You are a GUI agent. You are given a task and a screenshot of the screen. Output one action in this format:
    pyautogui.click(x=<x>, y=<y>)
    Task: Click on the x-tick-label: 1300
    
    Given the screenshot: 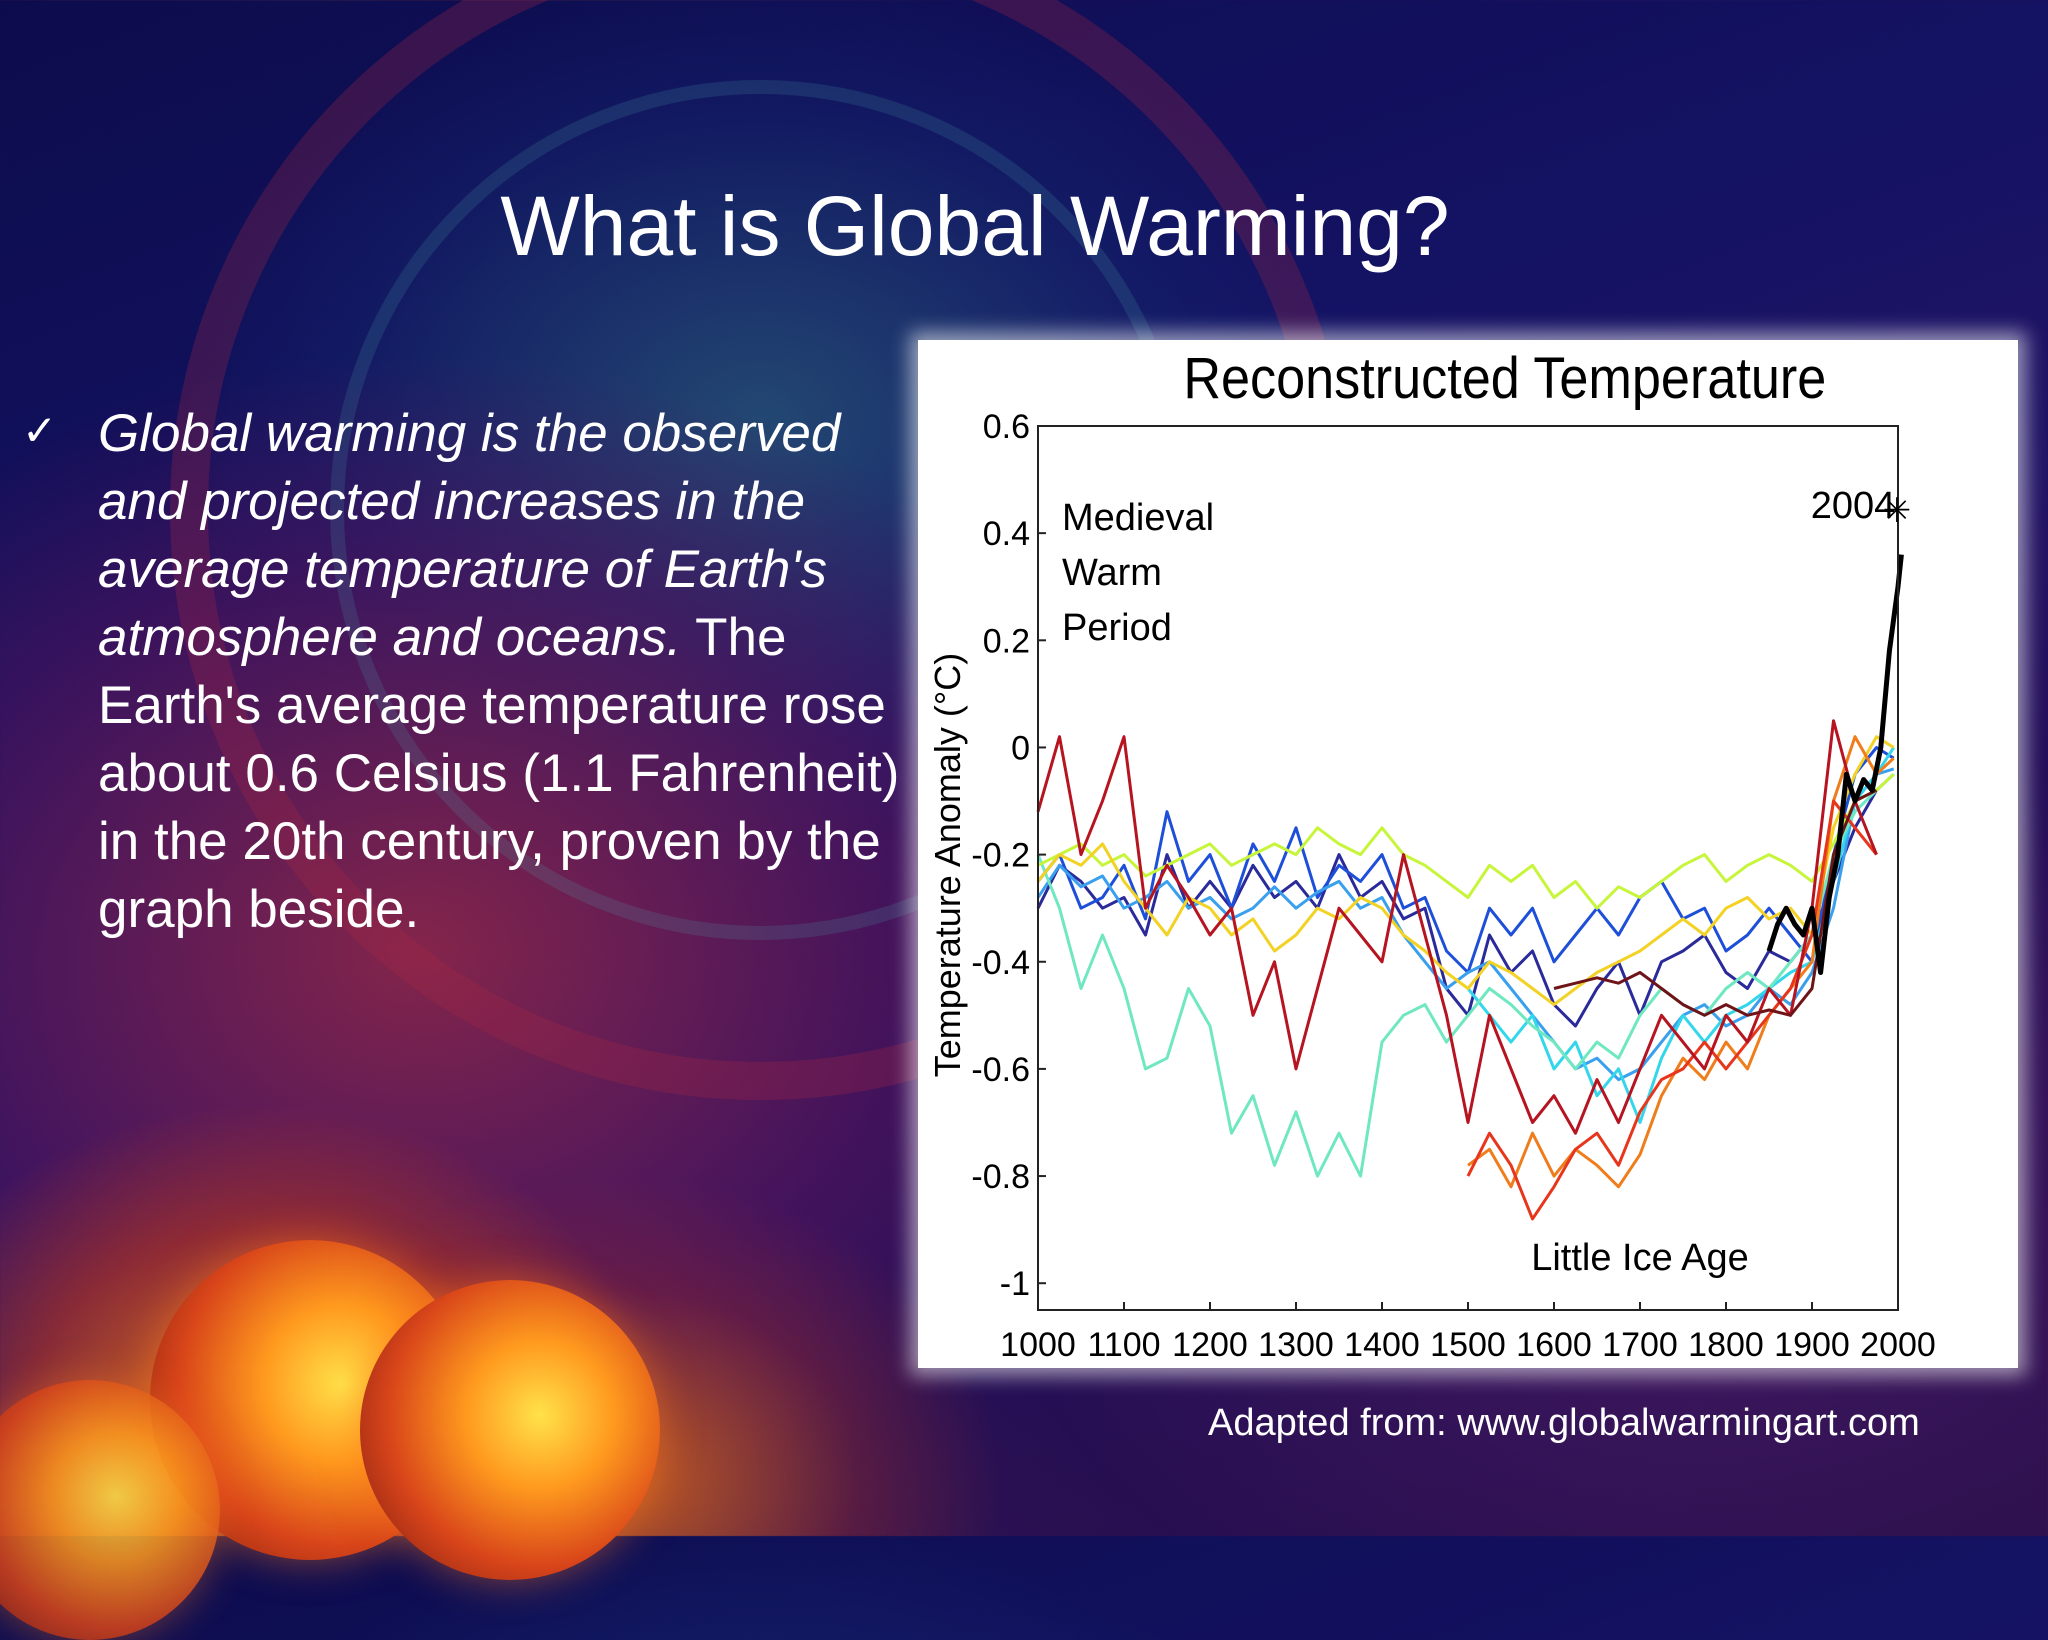 What is the action you would take?
    pyautogui.click(x=1296, y=1345)
    